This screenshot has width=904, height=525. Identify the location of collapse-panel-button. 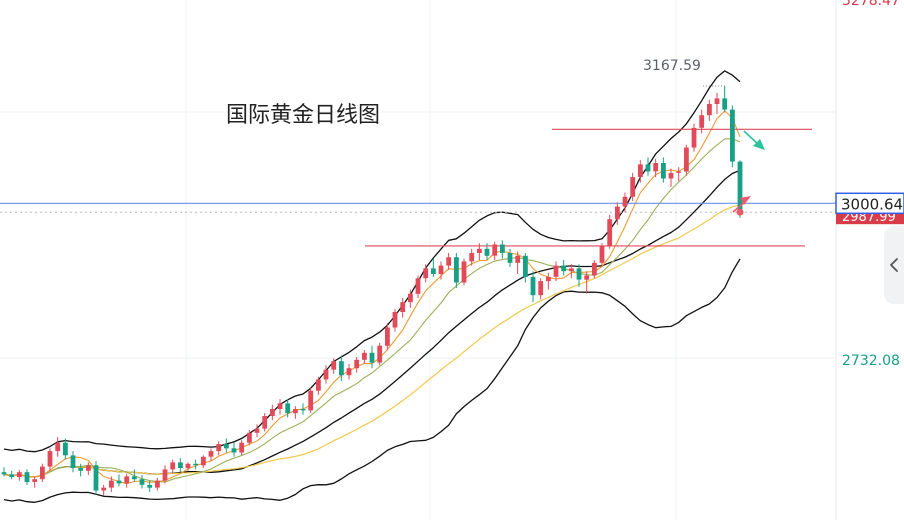
(894, 265).